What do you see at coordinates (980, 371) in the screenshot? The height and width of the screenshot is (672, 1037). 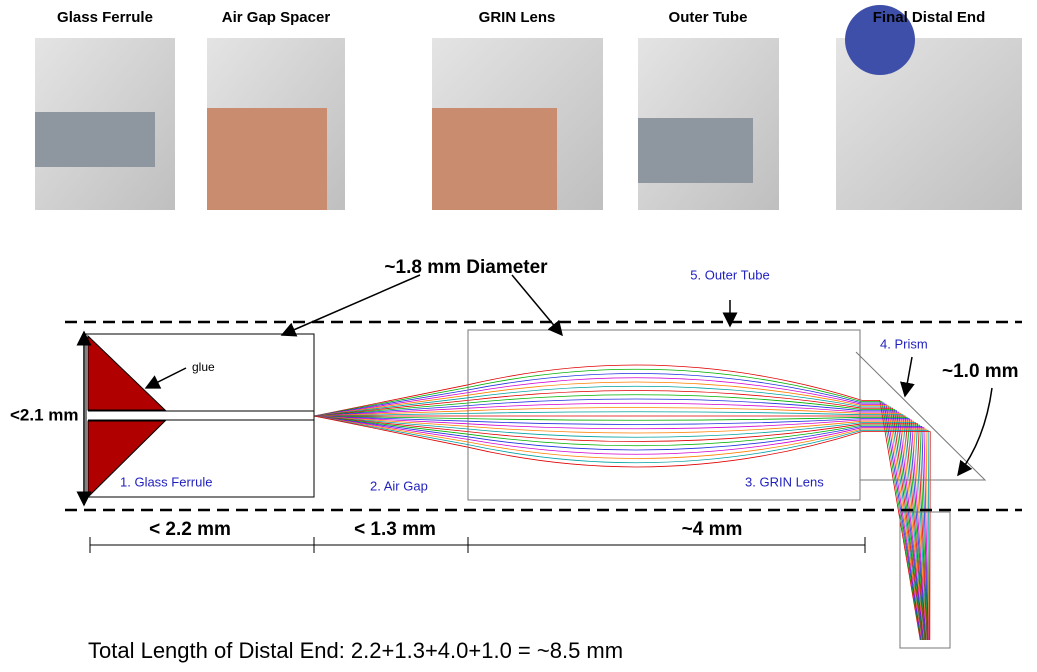 I see `annotation: ~1.0 mm` at bounding box center [980, 371].